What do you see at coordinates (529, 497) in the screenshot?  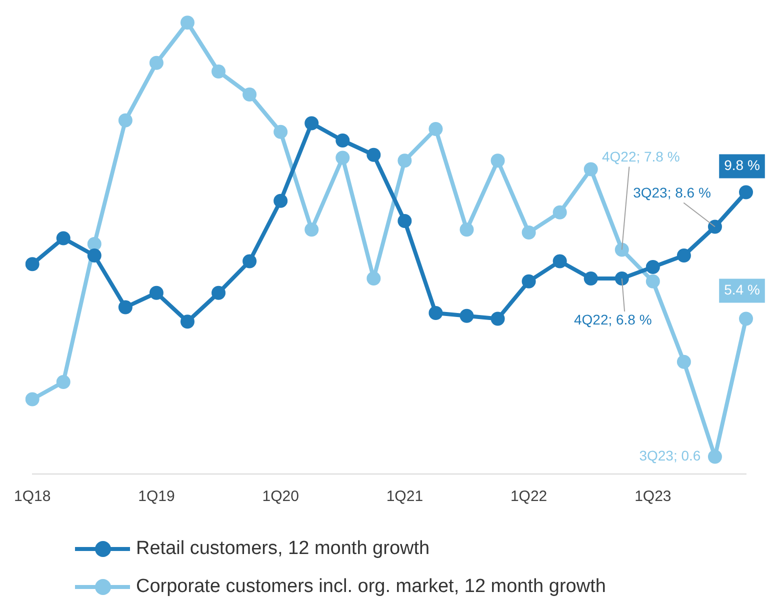 I see `x-tick-label: 1Q22` at bounding box center [529, 497].